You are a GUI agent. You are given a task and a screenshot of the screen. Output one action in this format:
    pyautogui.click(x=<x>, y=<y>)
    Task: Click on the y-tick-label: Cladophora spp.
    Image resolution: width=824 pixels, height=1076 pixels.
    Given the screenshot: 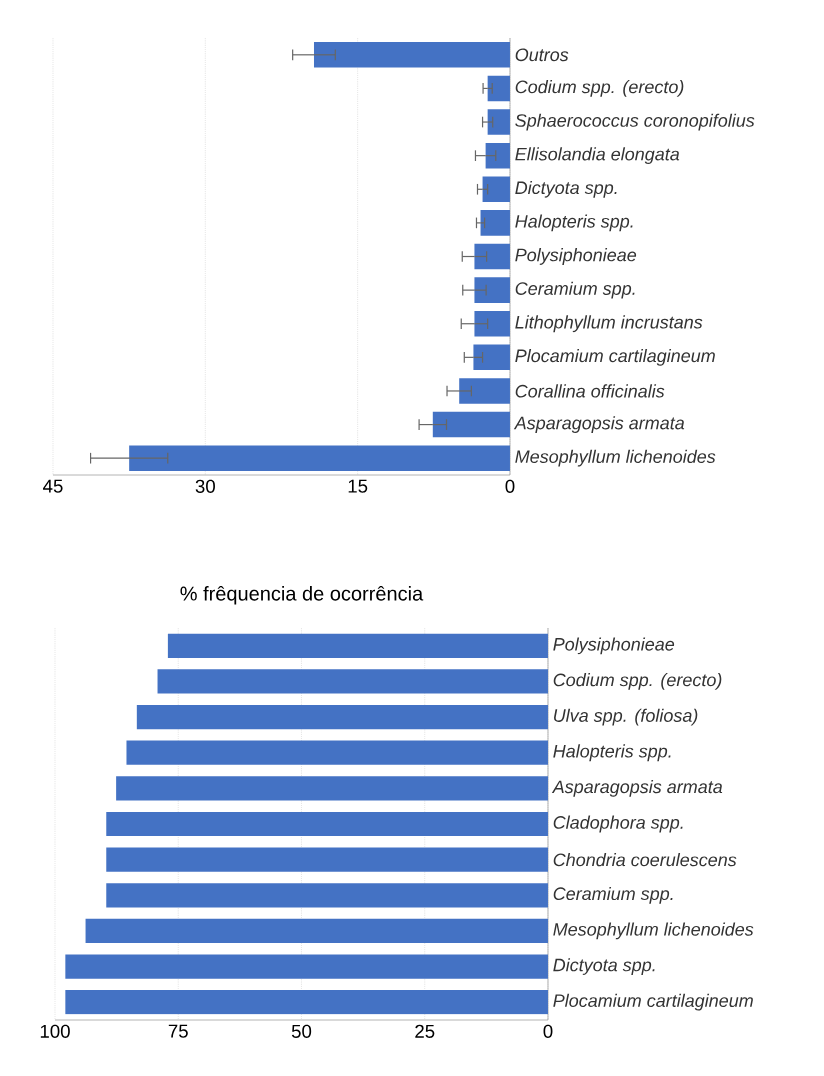 What is the action you would take?
    pyautogui.click(x=618, y=824)
    